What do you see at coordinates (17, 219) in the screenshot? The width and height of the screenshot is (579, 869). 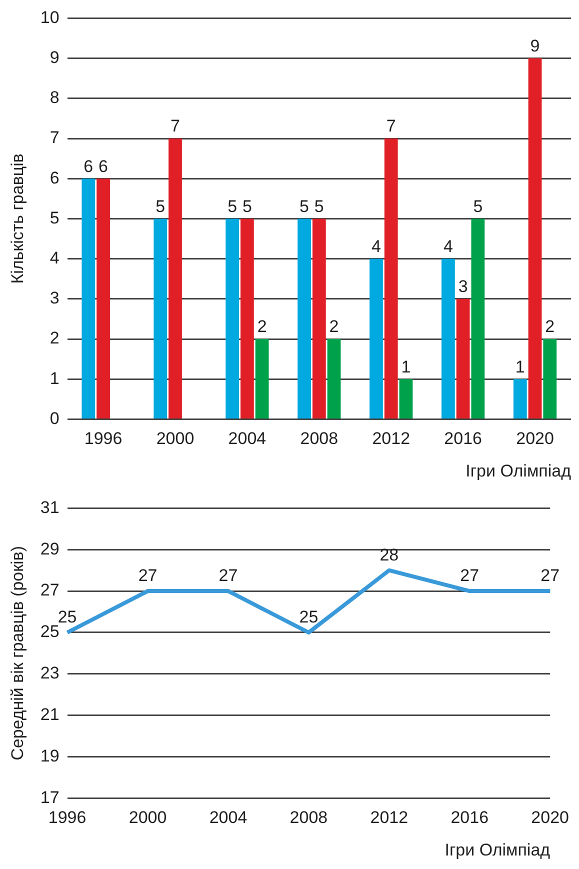 I see `y-axis-title: Кількість гравців` at bounding box center [17, 219].